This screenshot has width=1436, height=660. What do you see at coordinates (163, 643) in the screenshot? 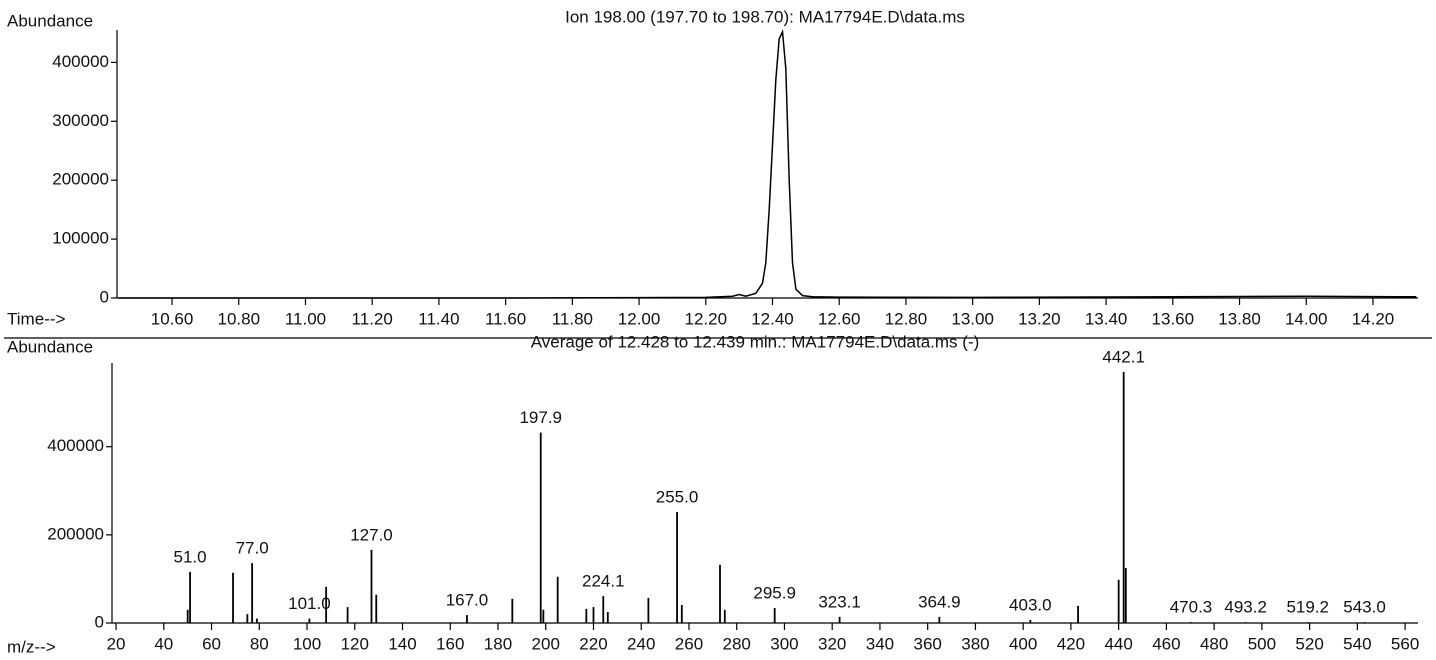
I see `x-tick-label: 40` at bounding box center [163, 643].